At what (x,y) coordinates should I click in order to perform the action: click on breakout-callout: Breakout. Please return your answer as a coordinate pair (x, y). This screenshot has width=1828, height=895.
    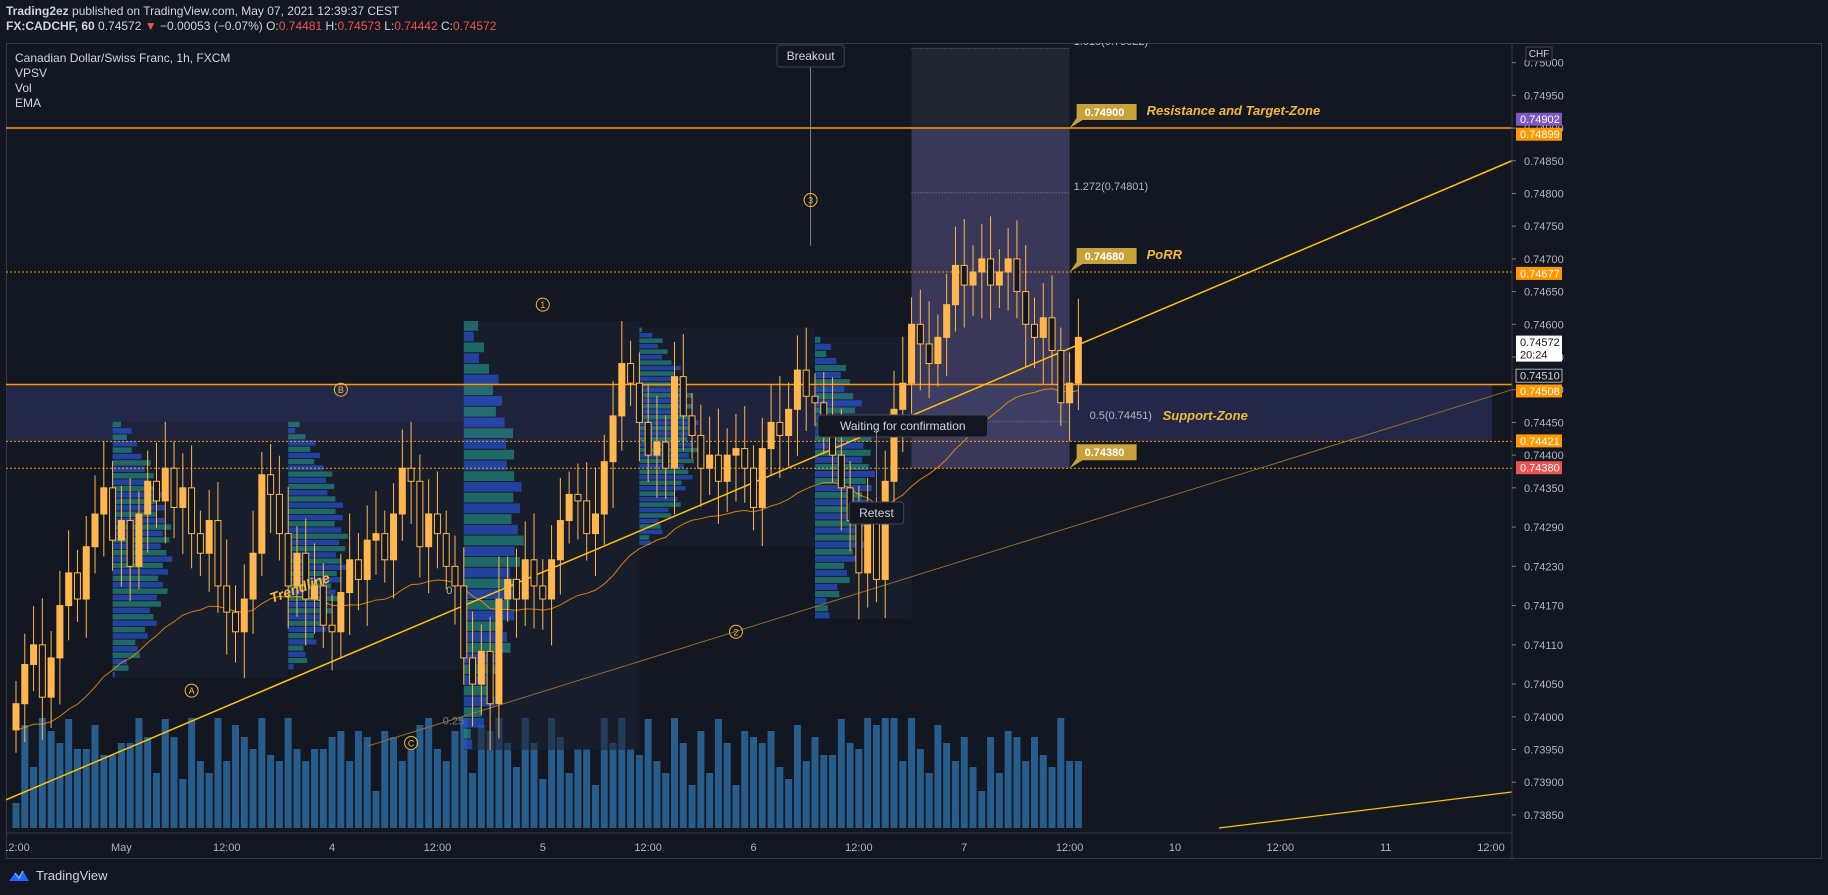
    Looking at the image, I should click on (810, 56).